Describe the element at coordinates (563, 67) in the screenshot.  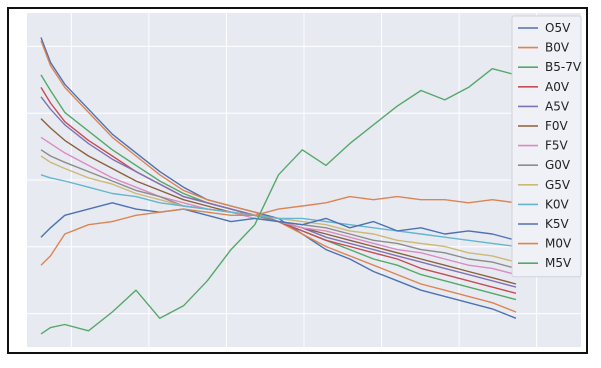
I see `legend-label-b5-7v: B5-7V` at that location.